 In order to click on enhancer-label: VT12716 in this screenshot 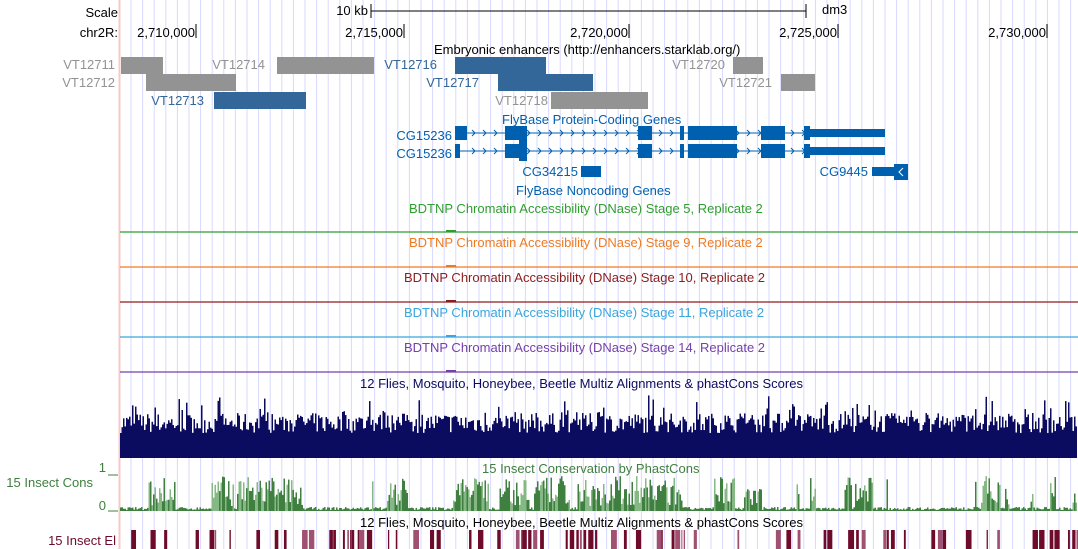, I will do `click(410, 64)`.